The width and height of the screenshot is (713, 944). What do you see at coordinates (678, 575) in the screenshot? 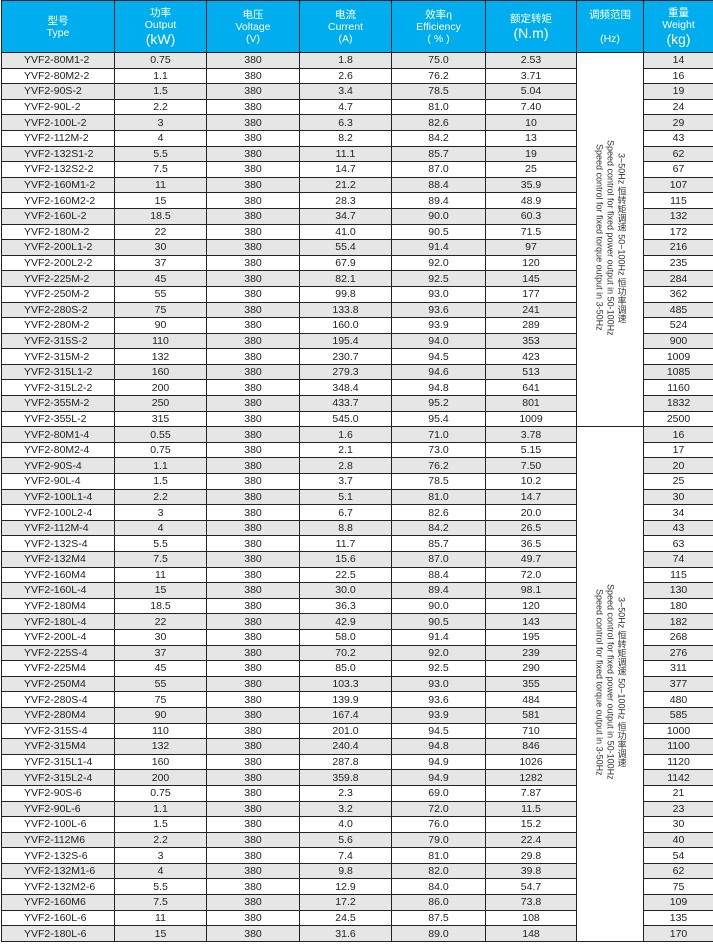
I see `cell-weight: 115` at bounding box center [678, 575].